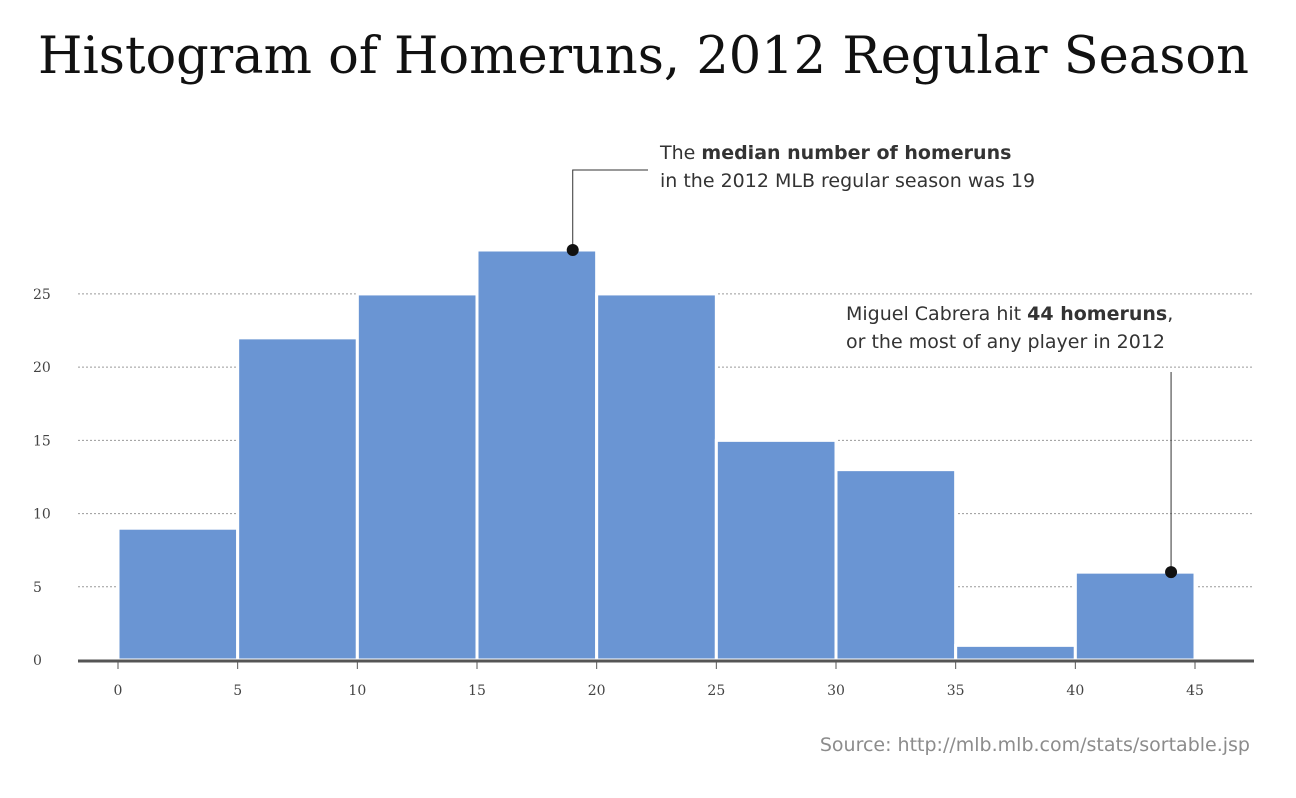 This screenshot has height=798, width=1296. I want to click on y-tick-label-5: 5, so click(37, 588).